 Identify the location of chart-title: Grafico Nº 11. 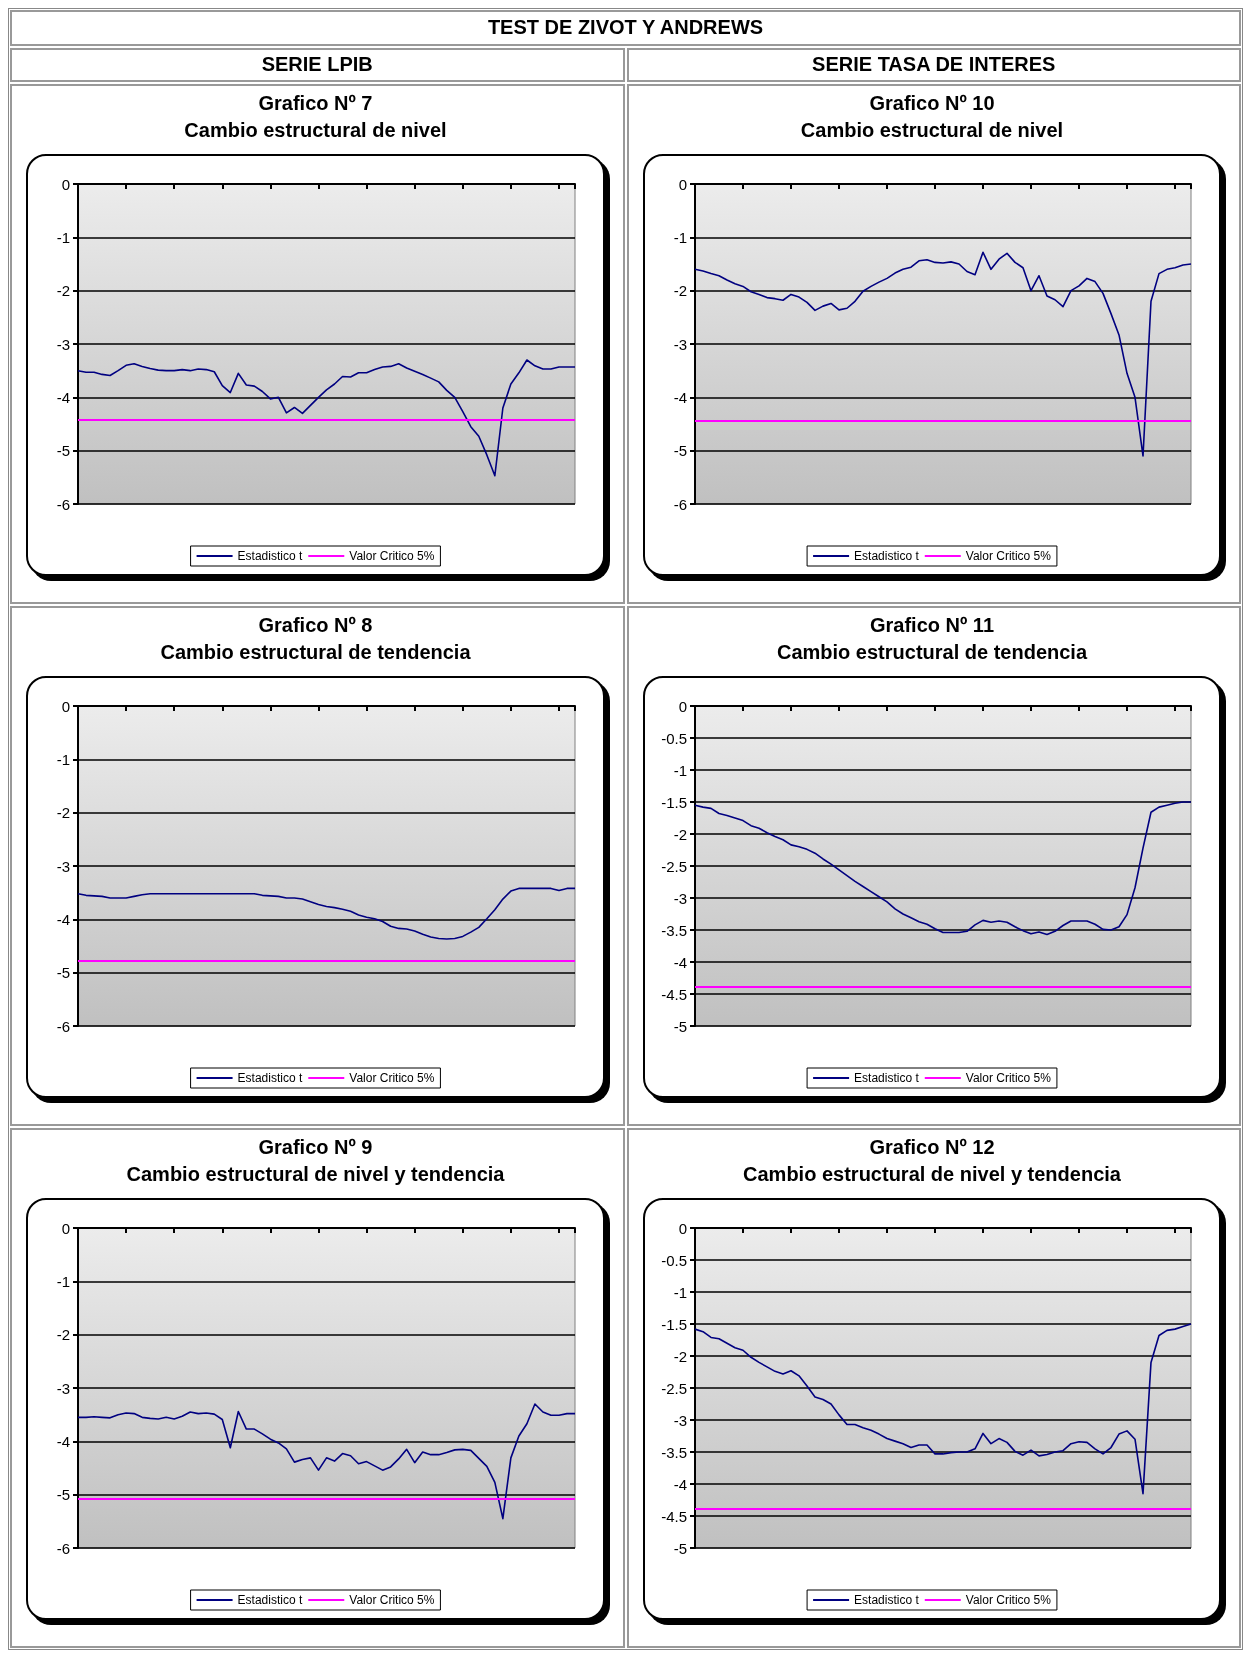
(932, 625).